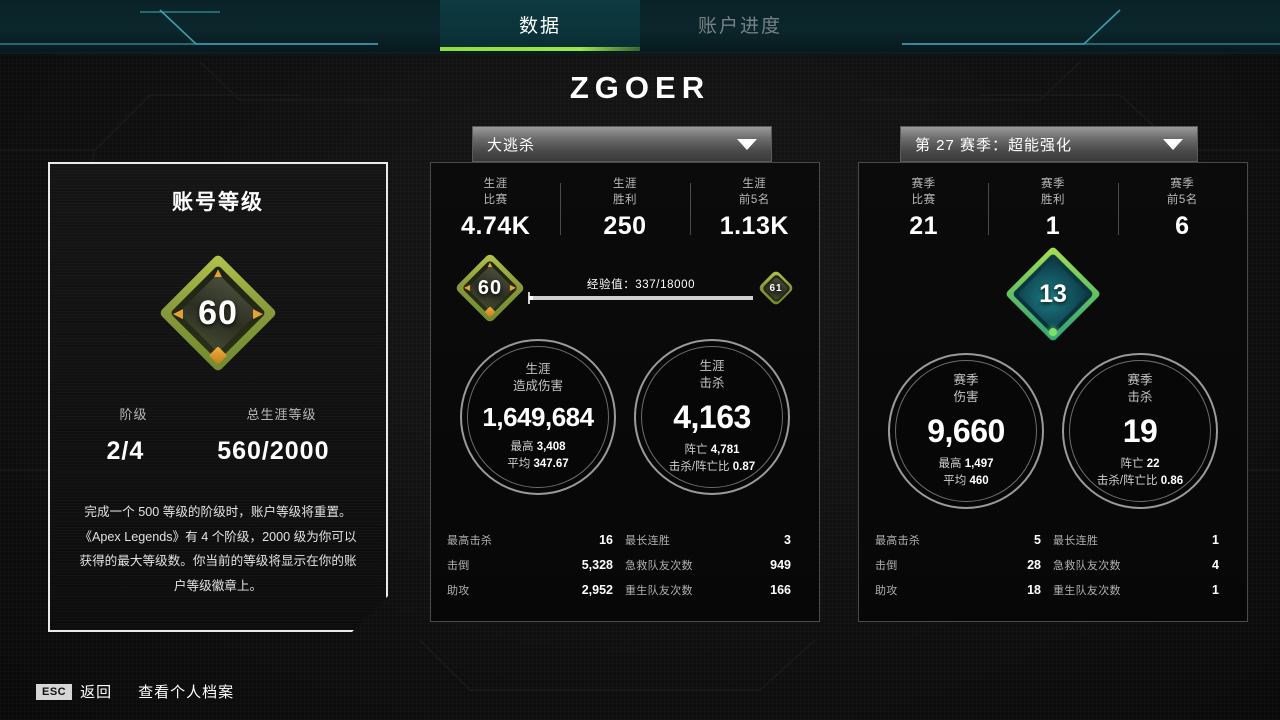 This screenshot has width=1280, height=720. What do you see at coordinates (787, 540) in the screenshot?
I see `career-win-streak-val: 3` at bounding box center [787, 540].